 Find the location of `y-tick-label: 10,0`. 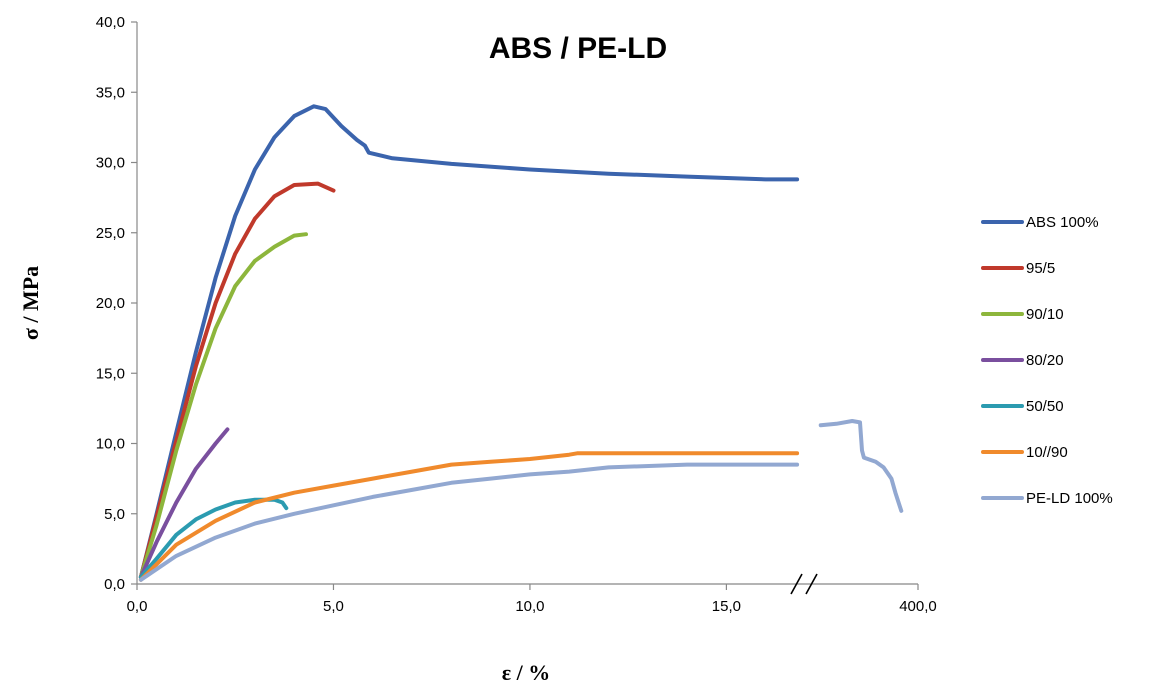

y-tick-label: 10,0 is located at coordinates (110, 444).